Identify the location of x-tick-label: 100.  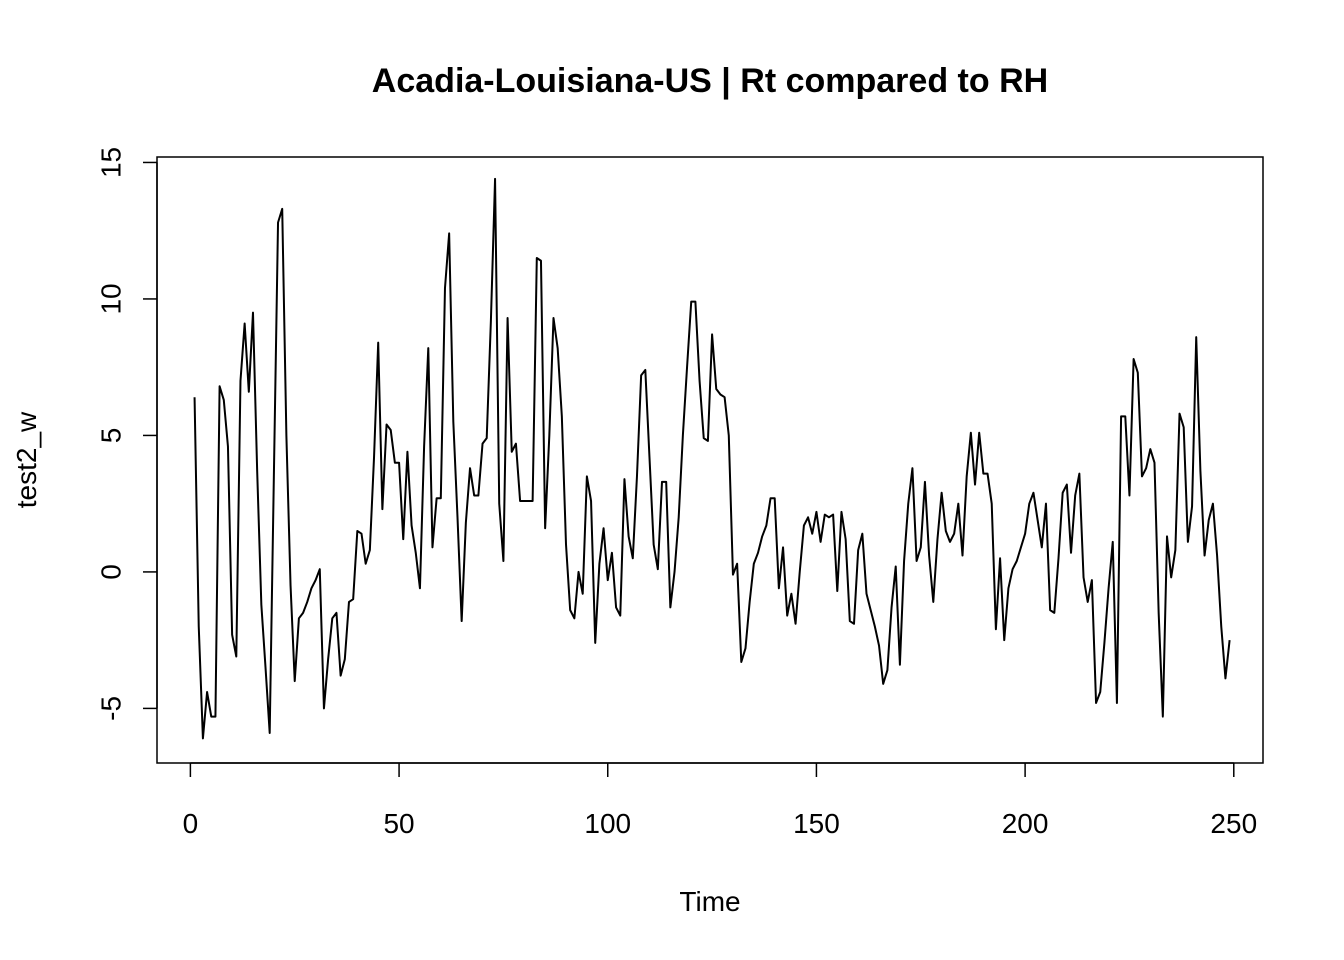
(607, 823).